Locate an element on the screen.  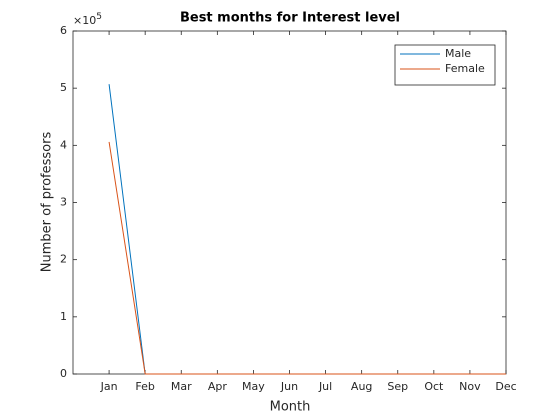
y-tick-label: 1 is located at coordinates (63, 316).